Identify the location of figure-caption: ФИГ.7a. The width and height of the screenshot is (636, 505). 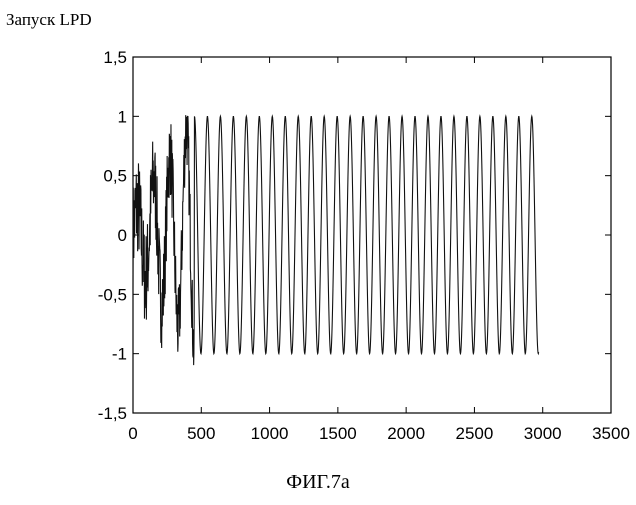
(318, 482).